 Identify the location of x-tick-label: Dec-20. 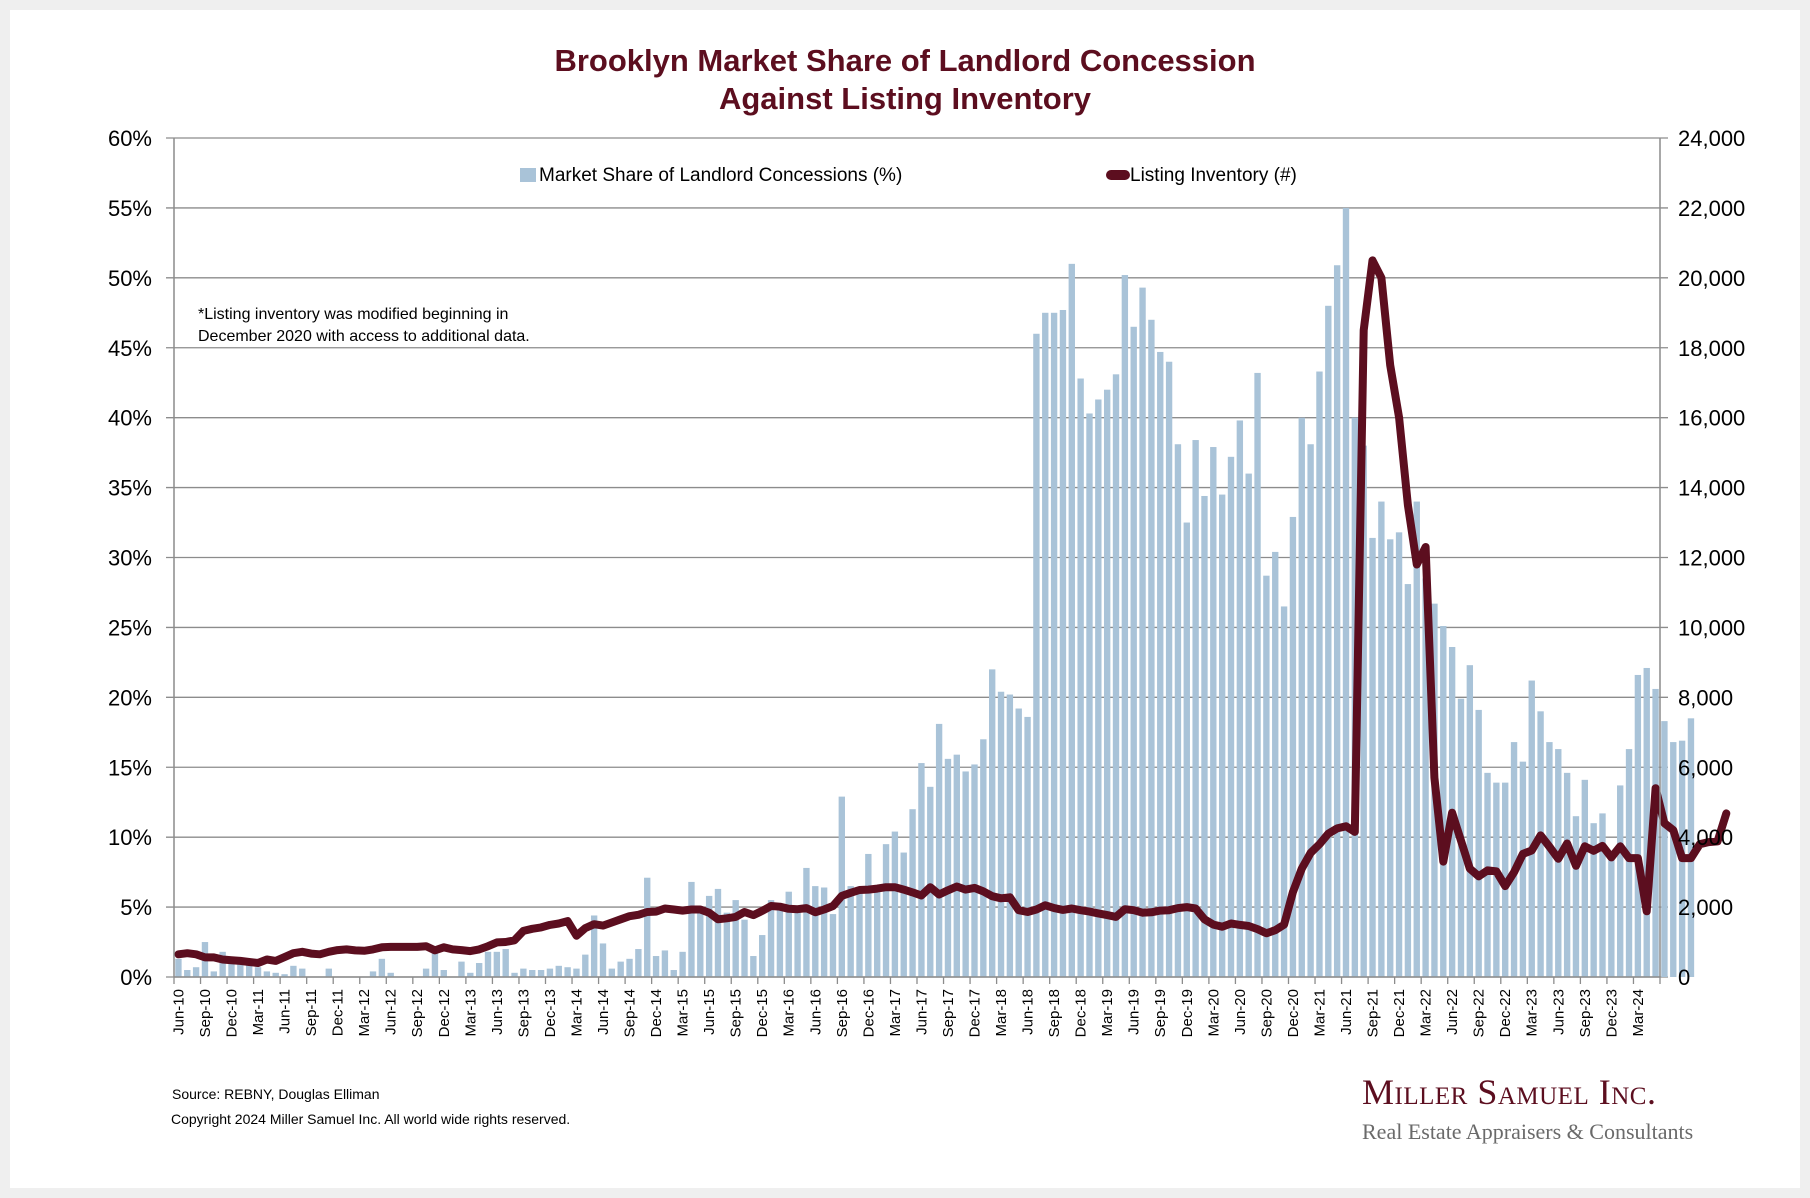
(1293, 1013).